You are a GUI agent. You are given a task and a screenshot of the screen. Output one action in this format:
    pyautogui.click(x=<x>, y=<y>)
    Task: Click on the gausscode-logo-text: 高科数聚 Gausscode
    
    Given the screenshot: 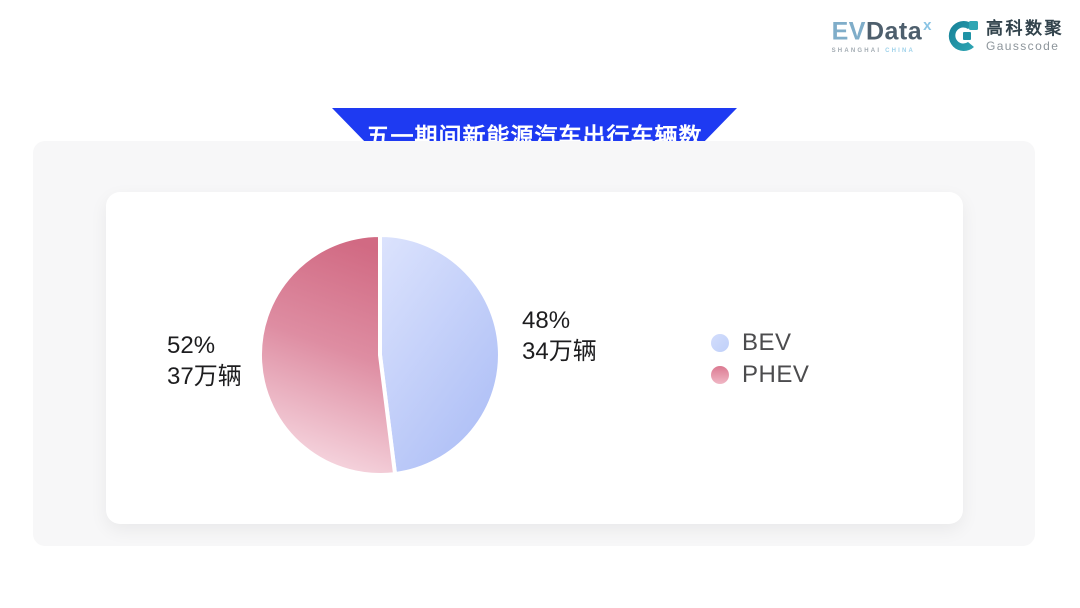 What is the action you would take?
    pyautogui.click(x=1025, y=36)
    